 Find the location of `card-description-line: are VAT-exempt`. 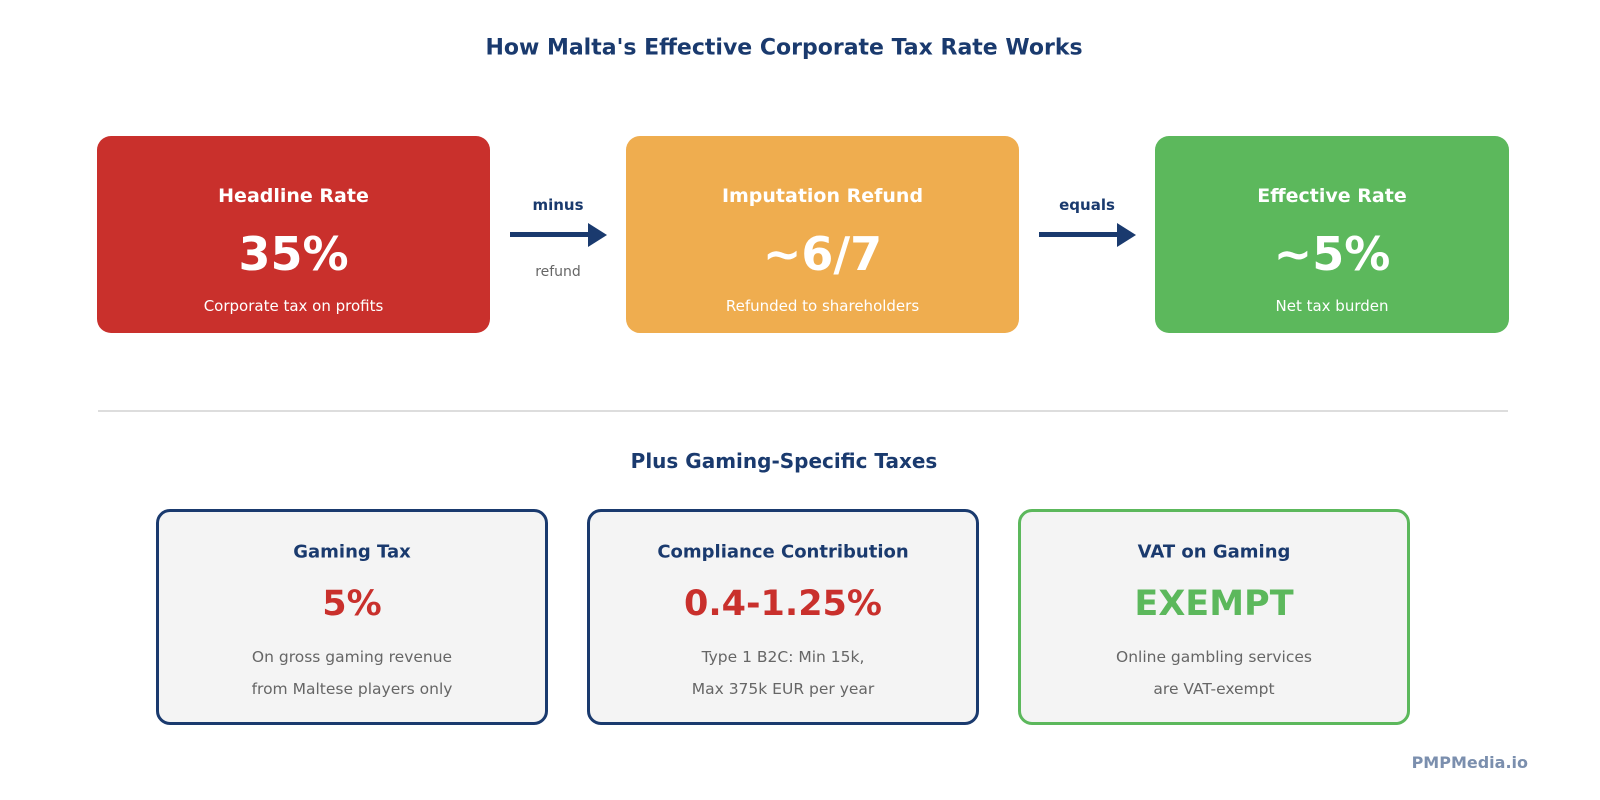

card-description-line: are VAT-exempt is located at coordinates (1214, 689).